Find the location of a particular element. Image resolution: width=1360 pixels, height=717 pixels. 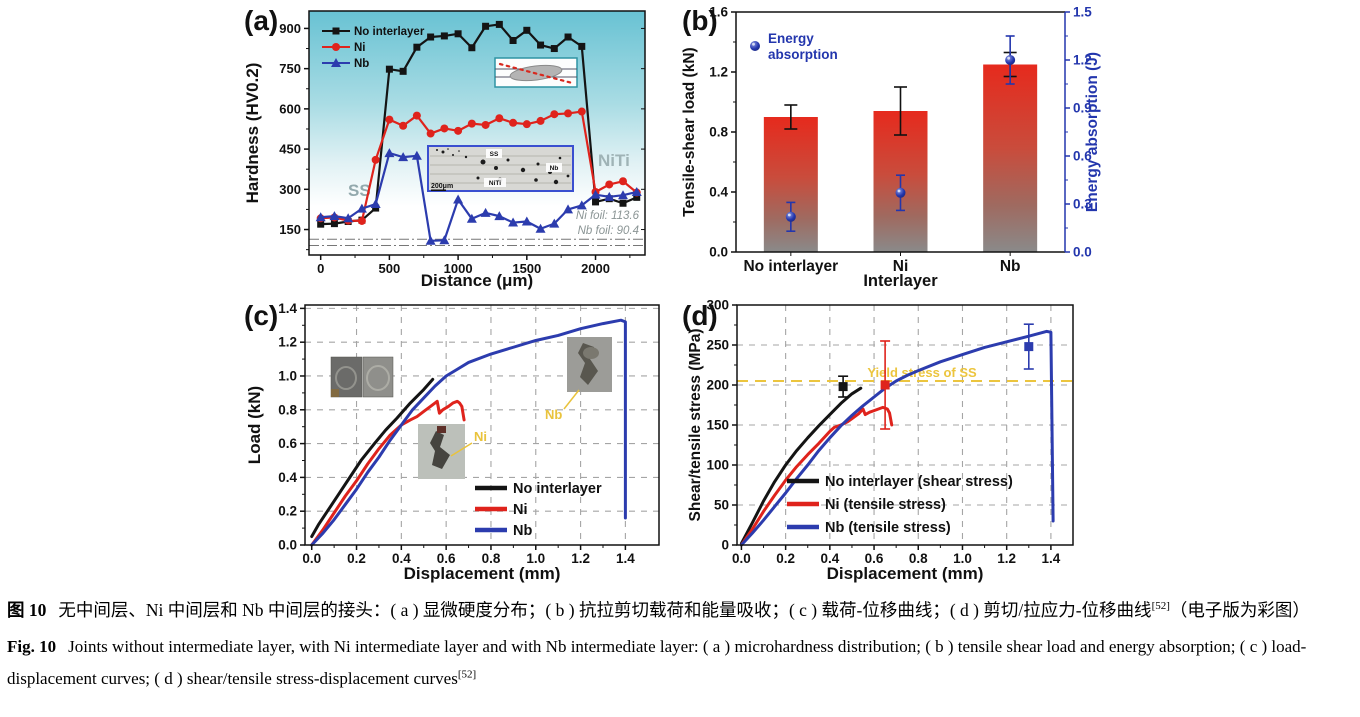

svg-text: 2000 is located at coordinates (595, 268).